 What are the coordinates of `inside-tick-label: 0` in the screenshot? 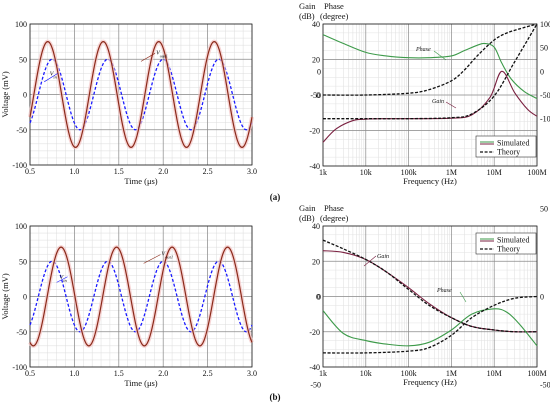 It's located at (319, 297).